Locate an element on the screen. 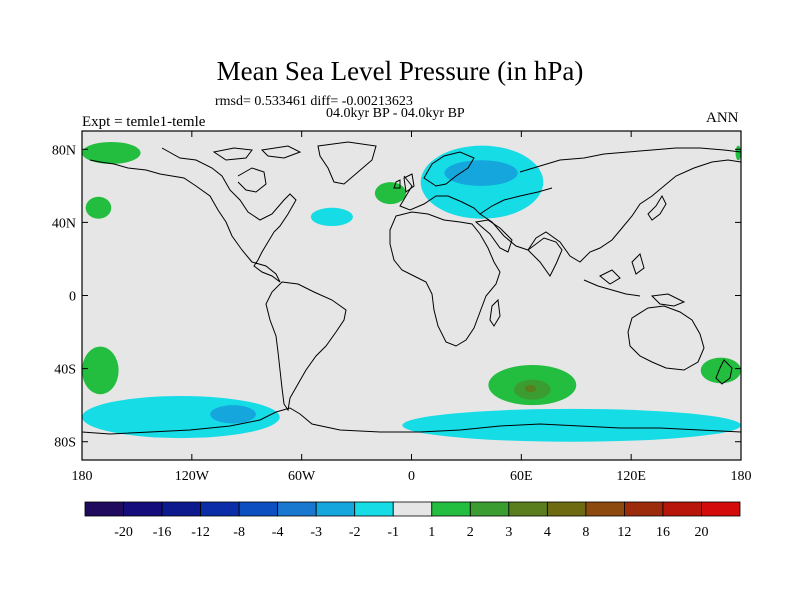 The width and height of the screenshot is (800, 600). coastline-arabia is located at coordinates (493, 236).